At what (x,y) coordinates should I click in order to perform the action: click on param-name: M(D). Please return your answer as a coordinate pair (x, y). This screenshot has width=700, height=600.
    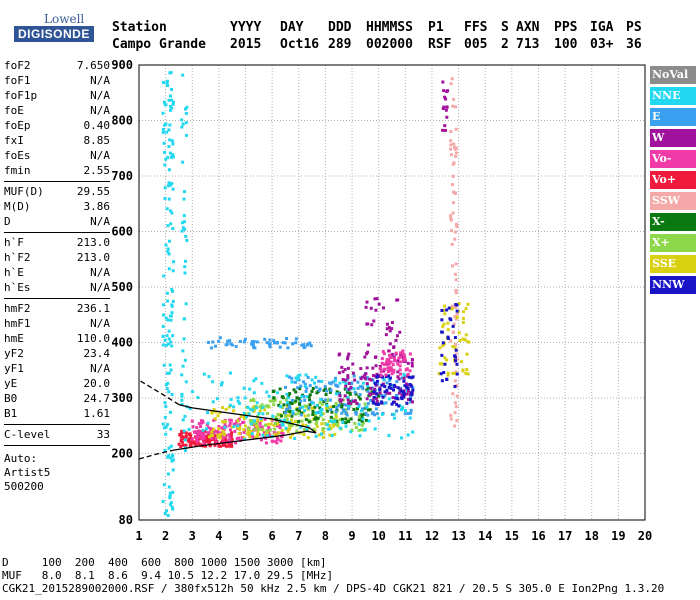
    Looking at the image, I should click on (17, 206).